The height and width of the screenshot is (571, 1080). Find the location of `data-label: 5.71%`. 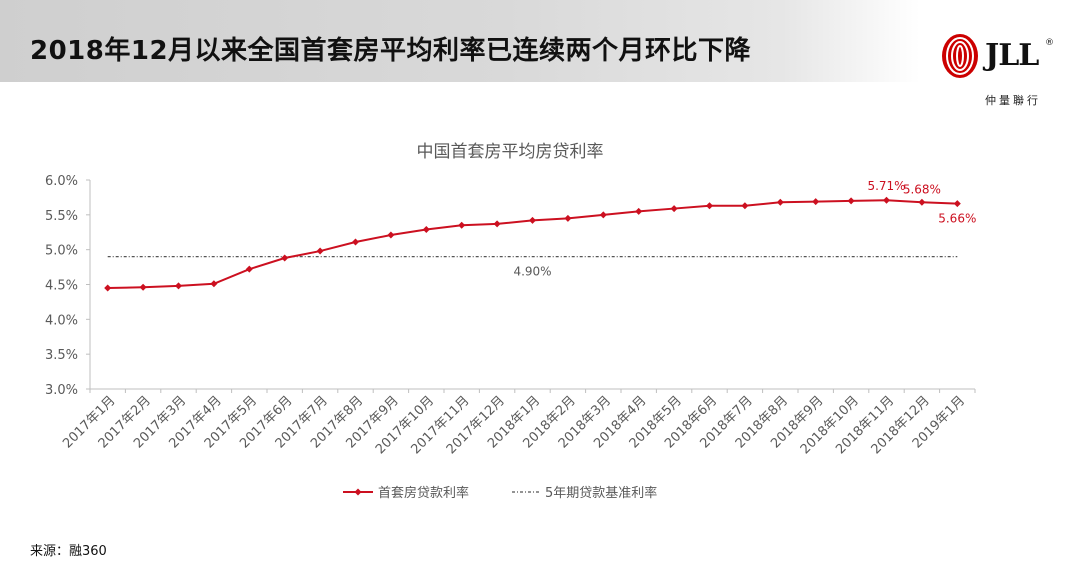

data-label: 5.71% is located at coordinates (886, 186).